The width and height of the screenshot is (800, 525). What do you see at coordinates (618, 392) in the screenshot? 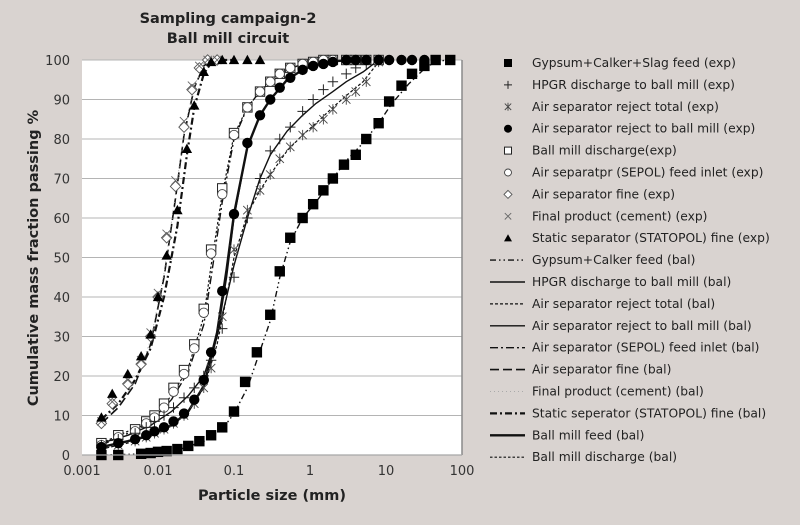
I see `legend-label: Final product (cement) (bal)` at bounding box center [618, 392].